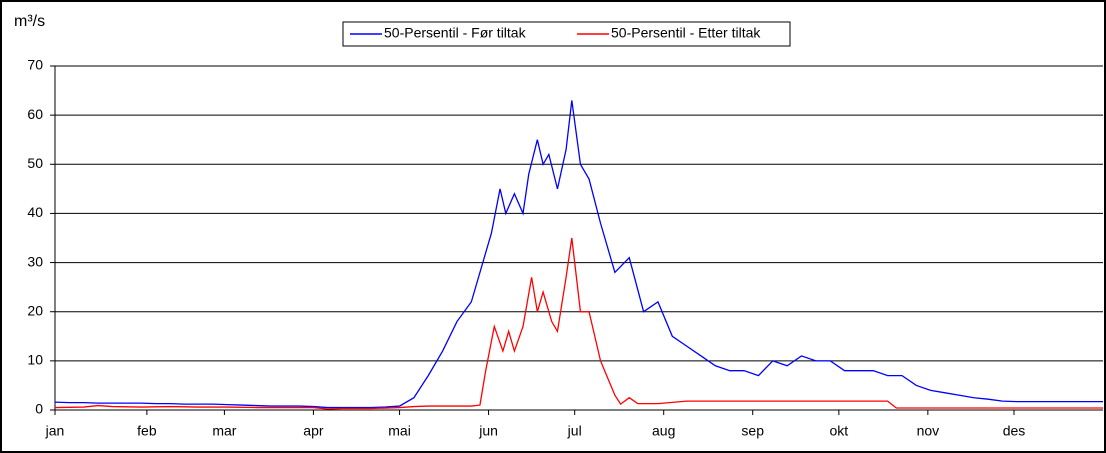 The height and width of the screenshot is (453, 1106). Describe the element at coordinates (29, 21) in the screenshot. I see `y-axis-label: m³/s` at that location.